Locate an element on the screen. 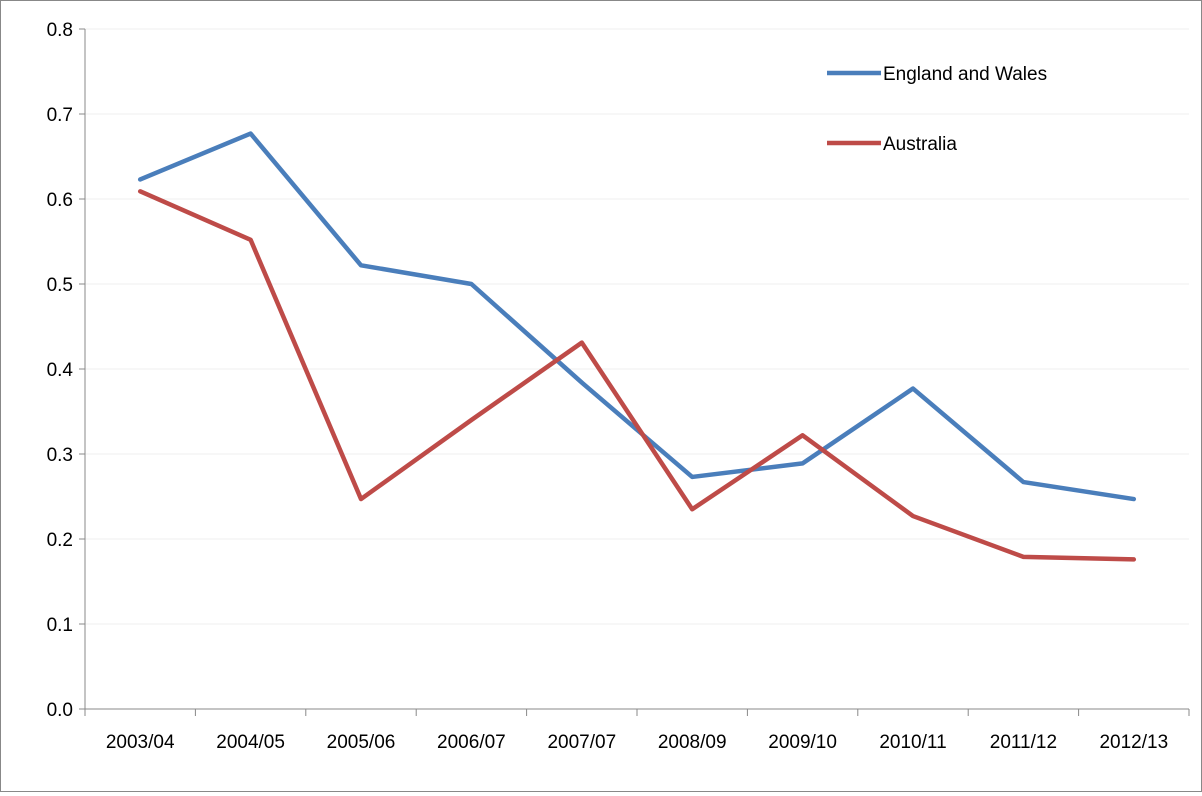 This screenshot has width=1202, height=796. x-tick-label: 2005/06 is located at coordinates (361, 742).